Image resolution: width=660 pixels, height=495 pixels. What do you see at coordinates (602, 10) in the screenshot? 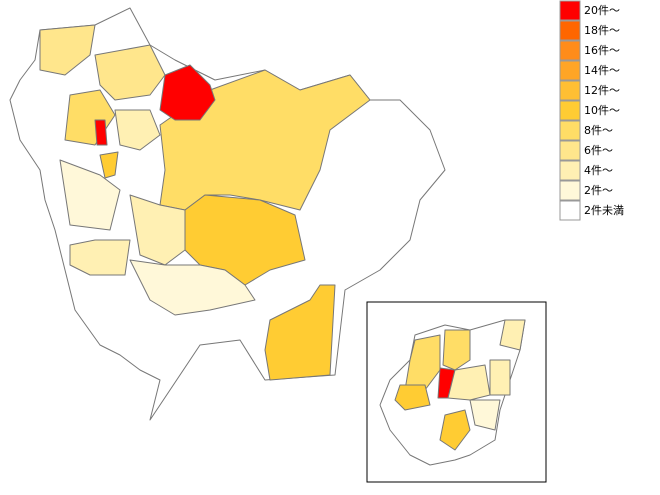
I see `legend-label: 20件～` at bounding box center [602, 10].